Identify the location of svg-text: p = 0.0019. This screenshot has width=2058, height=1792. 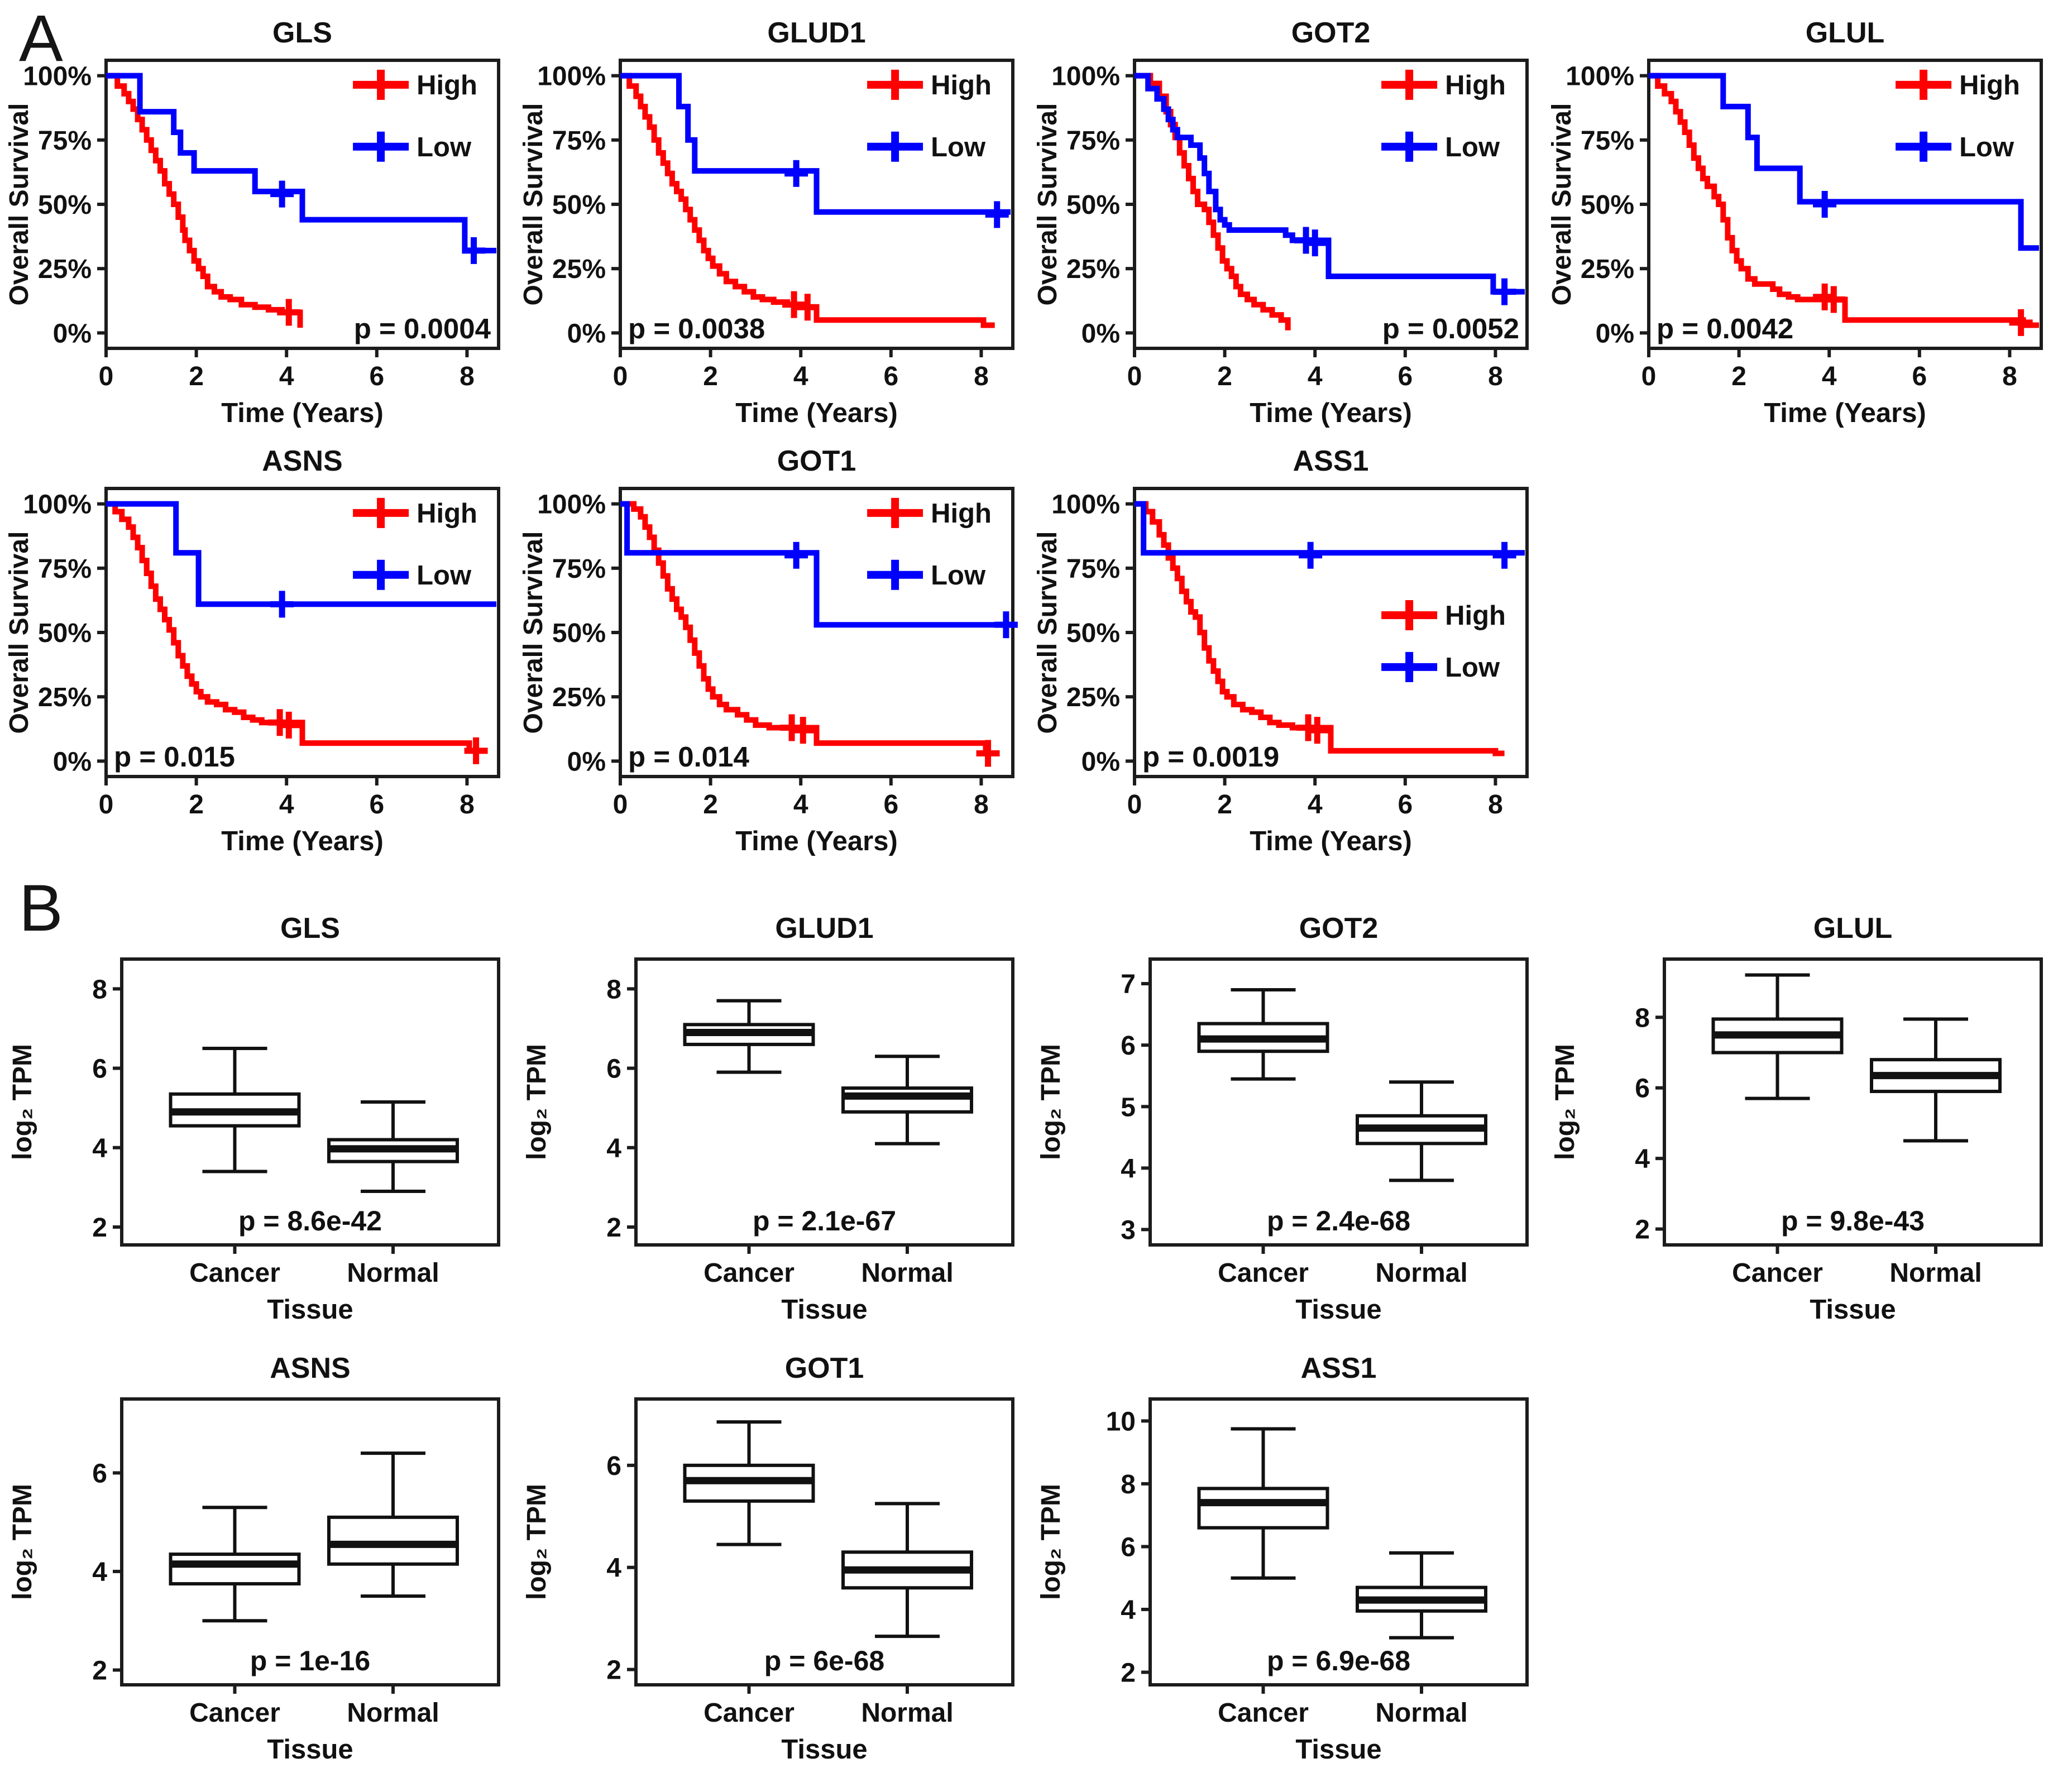
(1210, 757).